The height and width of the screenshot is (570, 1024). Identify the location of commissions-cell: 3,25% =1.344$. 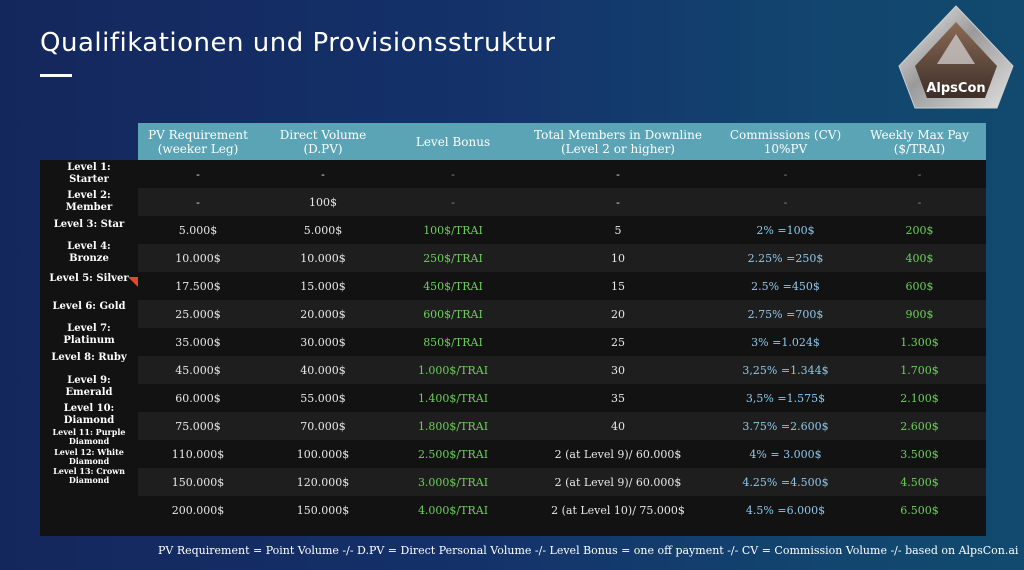
(785, 370).